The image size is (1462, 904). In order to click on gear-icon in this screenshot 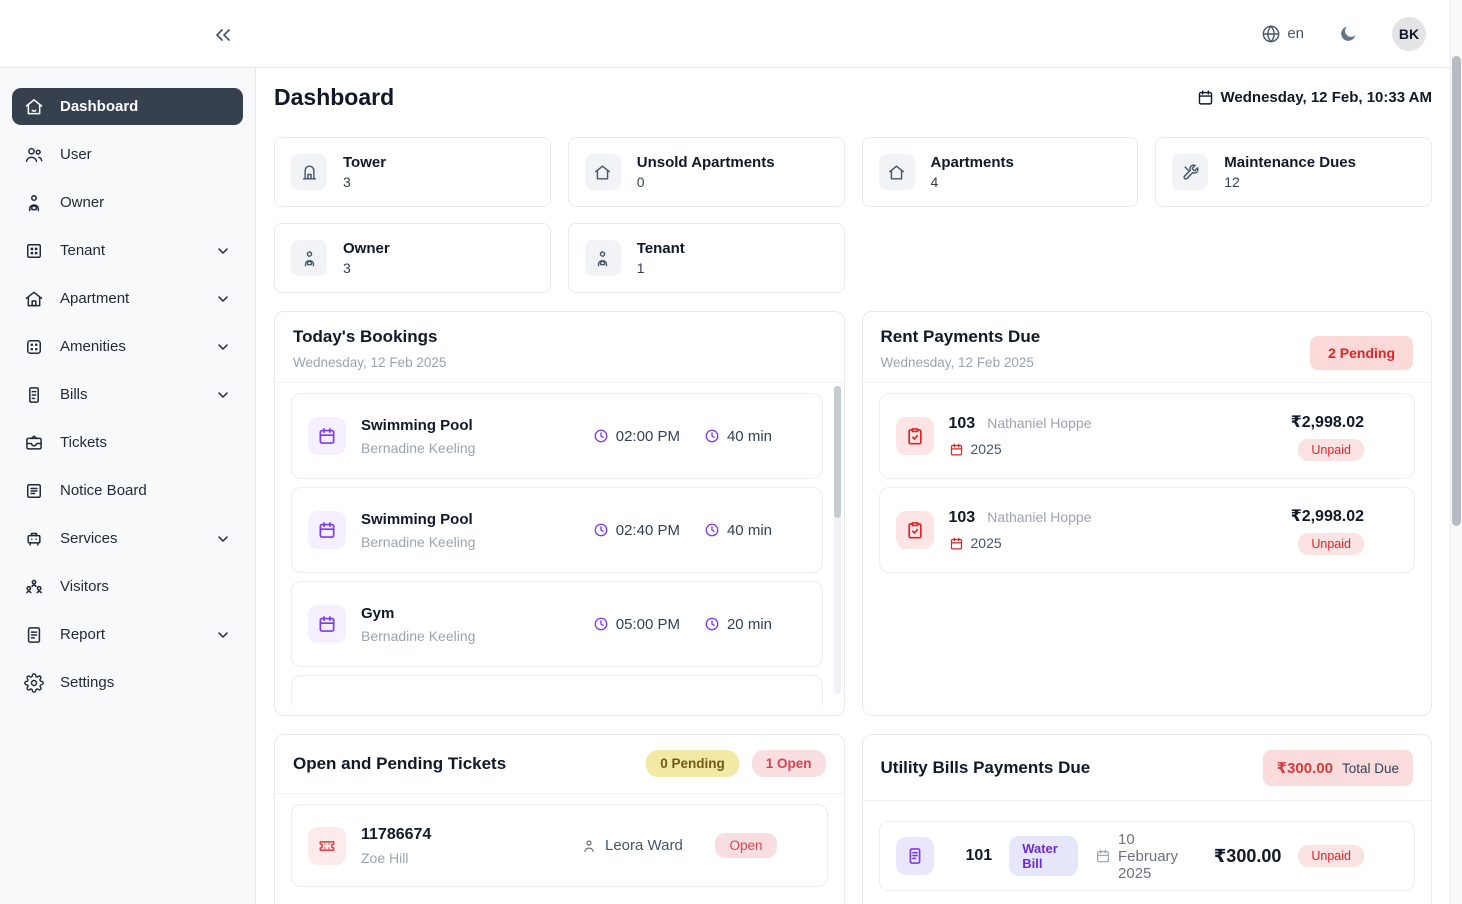, I will do `click(34, 682)`.